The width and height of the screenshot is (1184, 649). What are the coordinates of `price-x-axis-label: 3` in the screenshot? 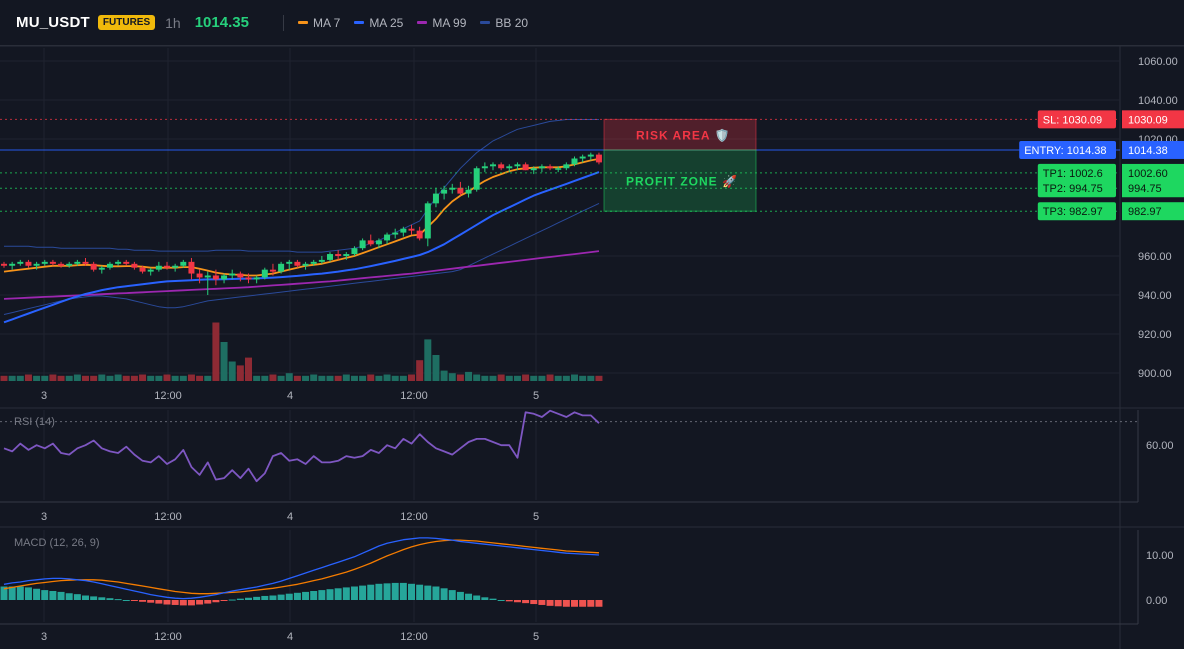 It's located at (44, 396).